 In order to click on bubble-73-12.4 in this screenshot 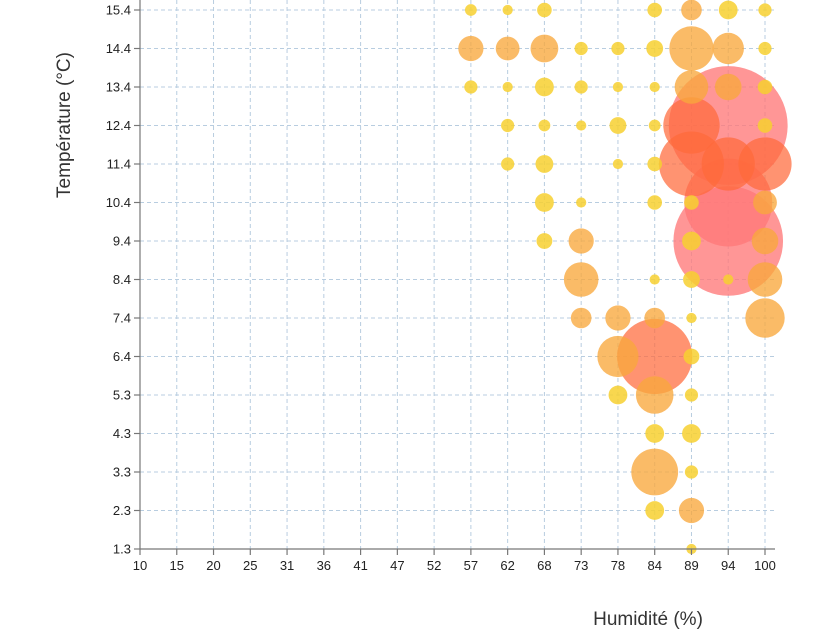, I will do `click(581, 125)`.